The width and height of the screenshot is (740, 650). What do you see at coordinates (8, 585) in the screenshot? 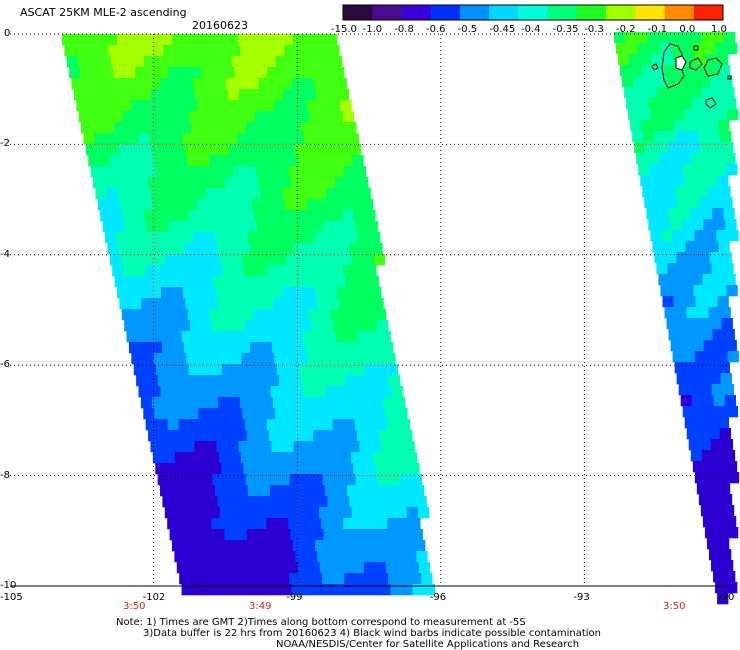
I see `y-tick-label: -10` at bounding box center [8, 585].